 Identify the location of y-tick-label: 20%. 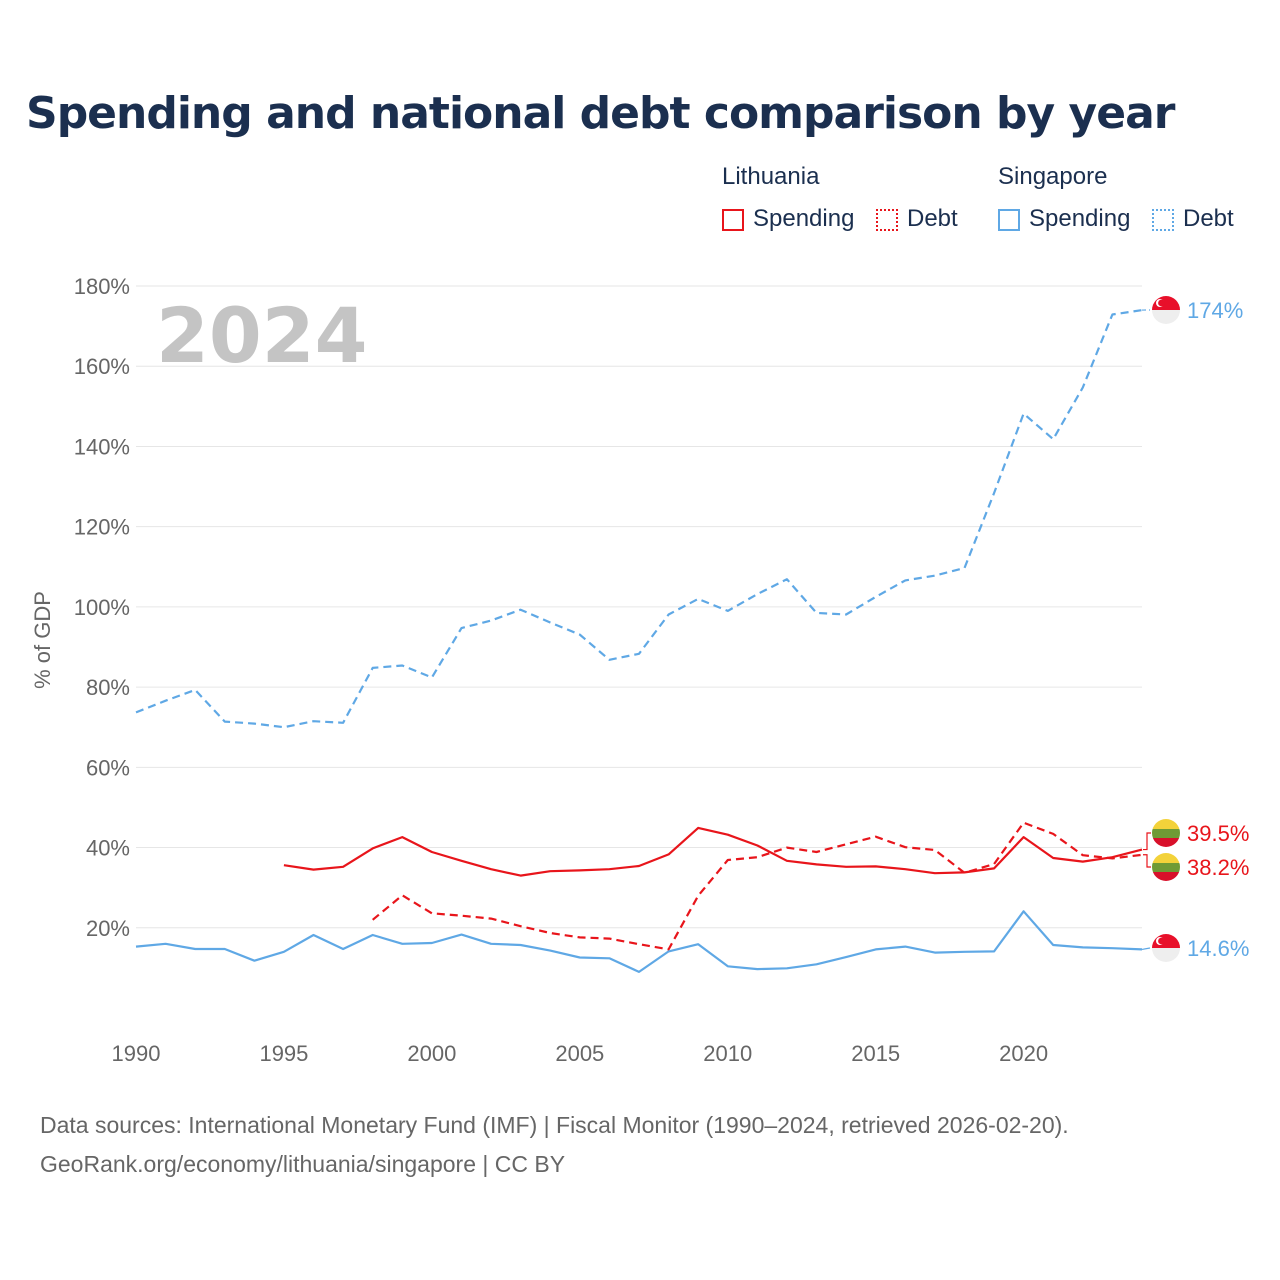
(108, 928).